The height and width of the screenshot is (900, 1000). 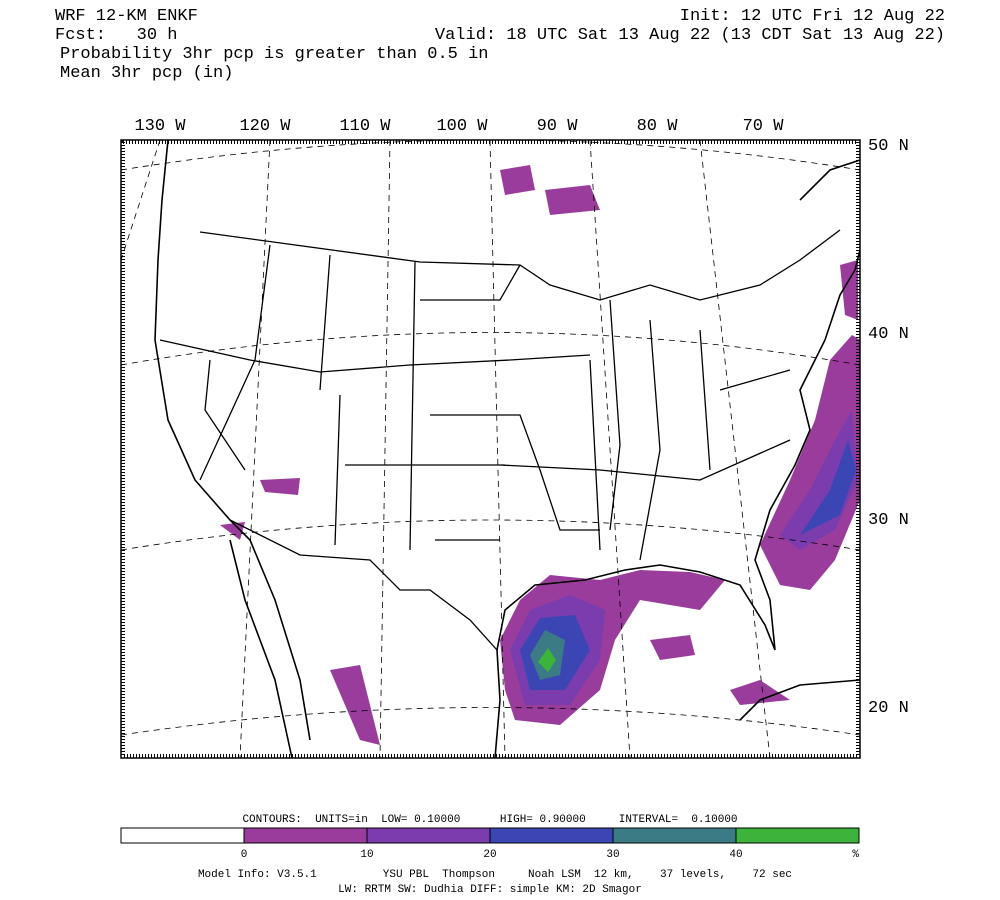 I want to click on model-title: WRF 12-KM ENKF, so click(x=126, y=16).